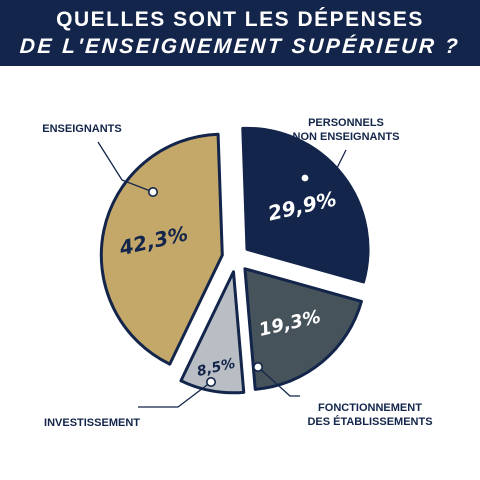  What do you see at coordinates (161, 249) in the screenshot?
I see `pie-slice-ens` at bounding box center [161, 249].